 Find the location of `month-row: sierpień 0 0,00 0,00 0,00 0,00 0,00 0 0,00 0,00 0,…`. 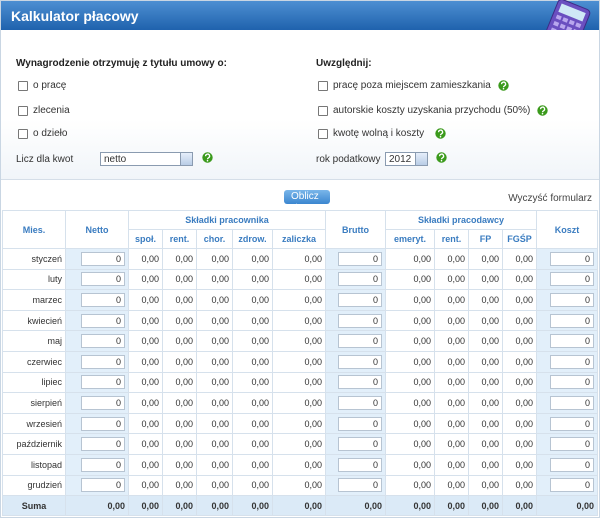

month-row: sierpień 0 0,00 0,00 0,00 0,00 0,00 0 0,00 0,00 0,… is located at coordinates (300, 403).